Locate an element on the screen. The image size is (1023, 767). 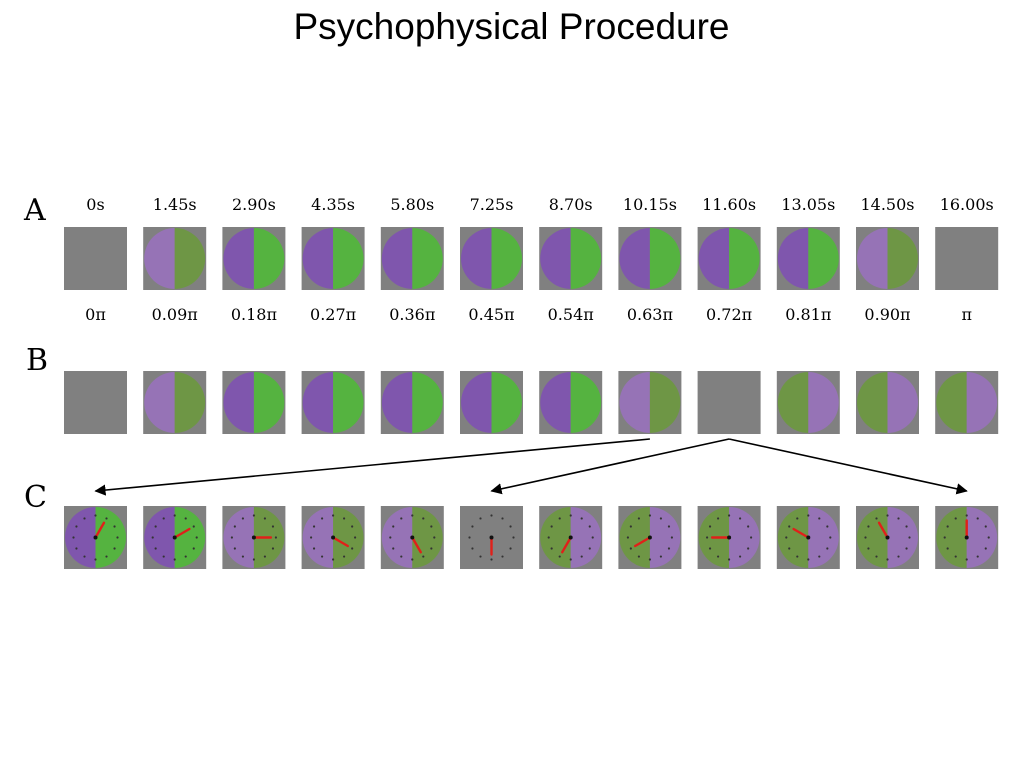
phase-label: 0.45π is located at coordinates (491, 314).